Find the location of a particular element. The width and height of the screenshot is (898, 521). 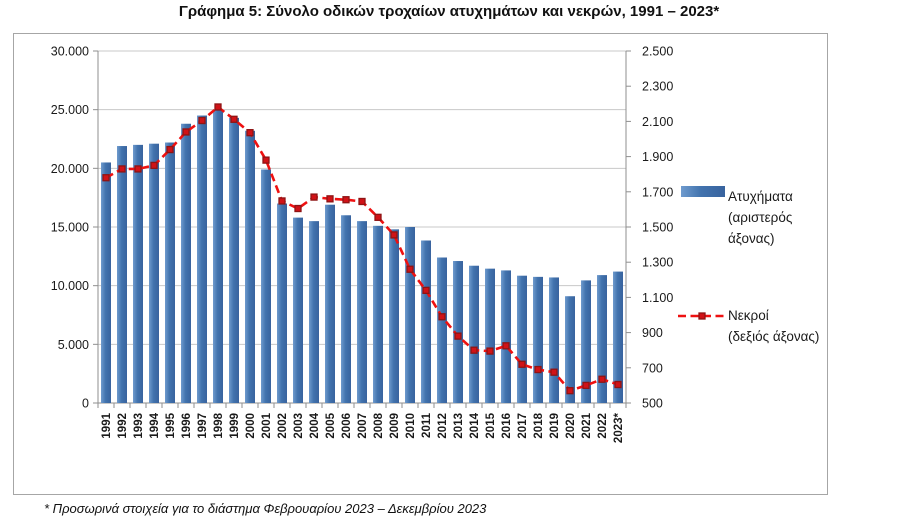

chart-text-label: 2016 is located at coordinates (507, 426).